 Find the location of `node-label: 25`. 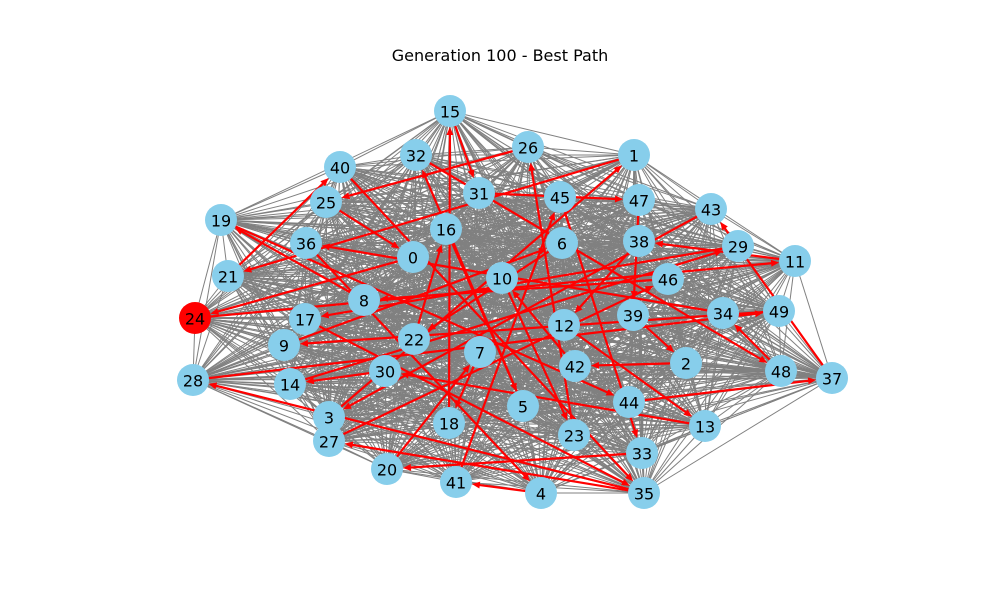

node-label: 25 is located at coordinates (326, 203).